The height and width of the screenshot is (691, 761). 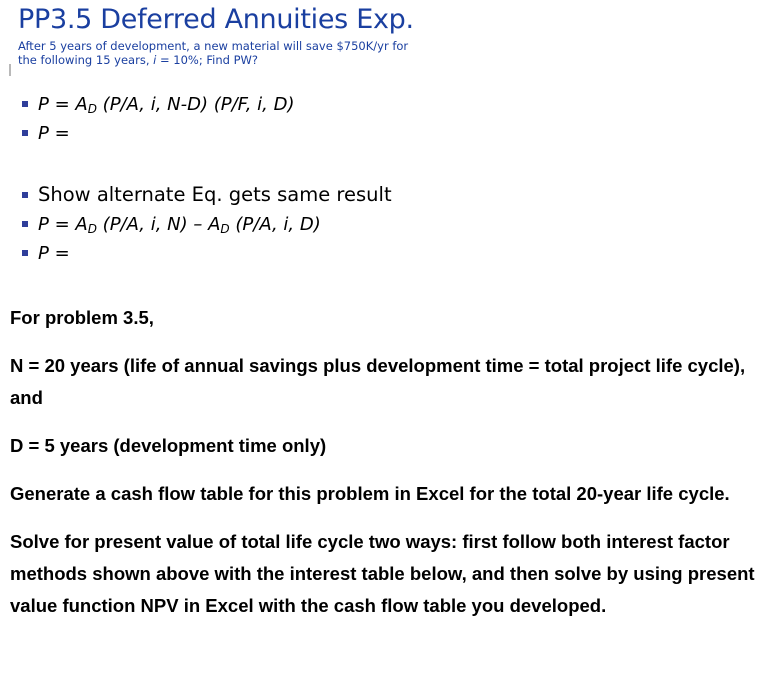 I want to click on bullet-list-a: P = AD (P/A, i, N-D) (P/F, i, D) P =, so click(x=158, y=118).